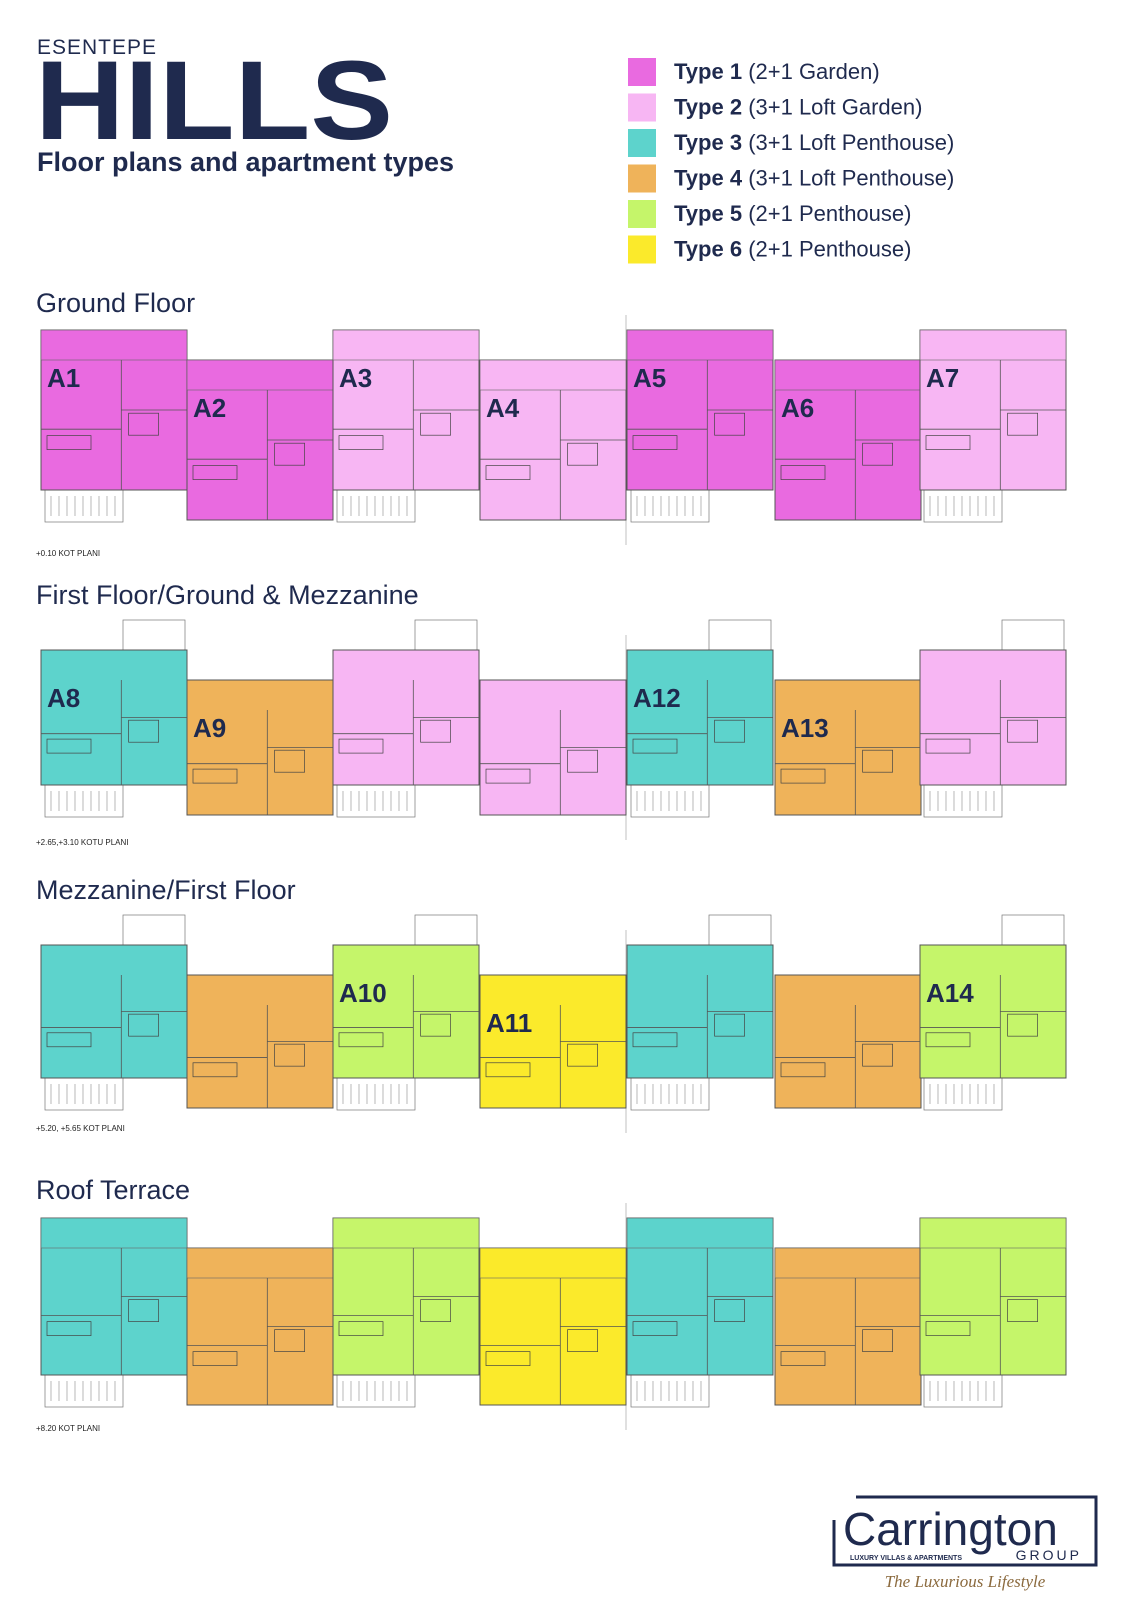  I want to click on level-note: +0.10 KOT PLANI, so click(68, 553).